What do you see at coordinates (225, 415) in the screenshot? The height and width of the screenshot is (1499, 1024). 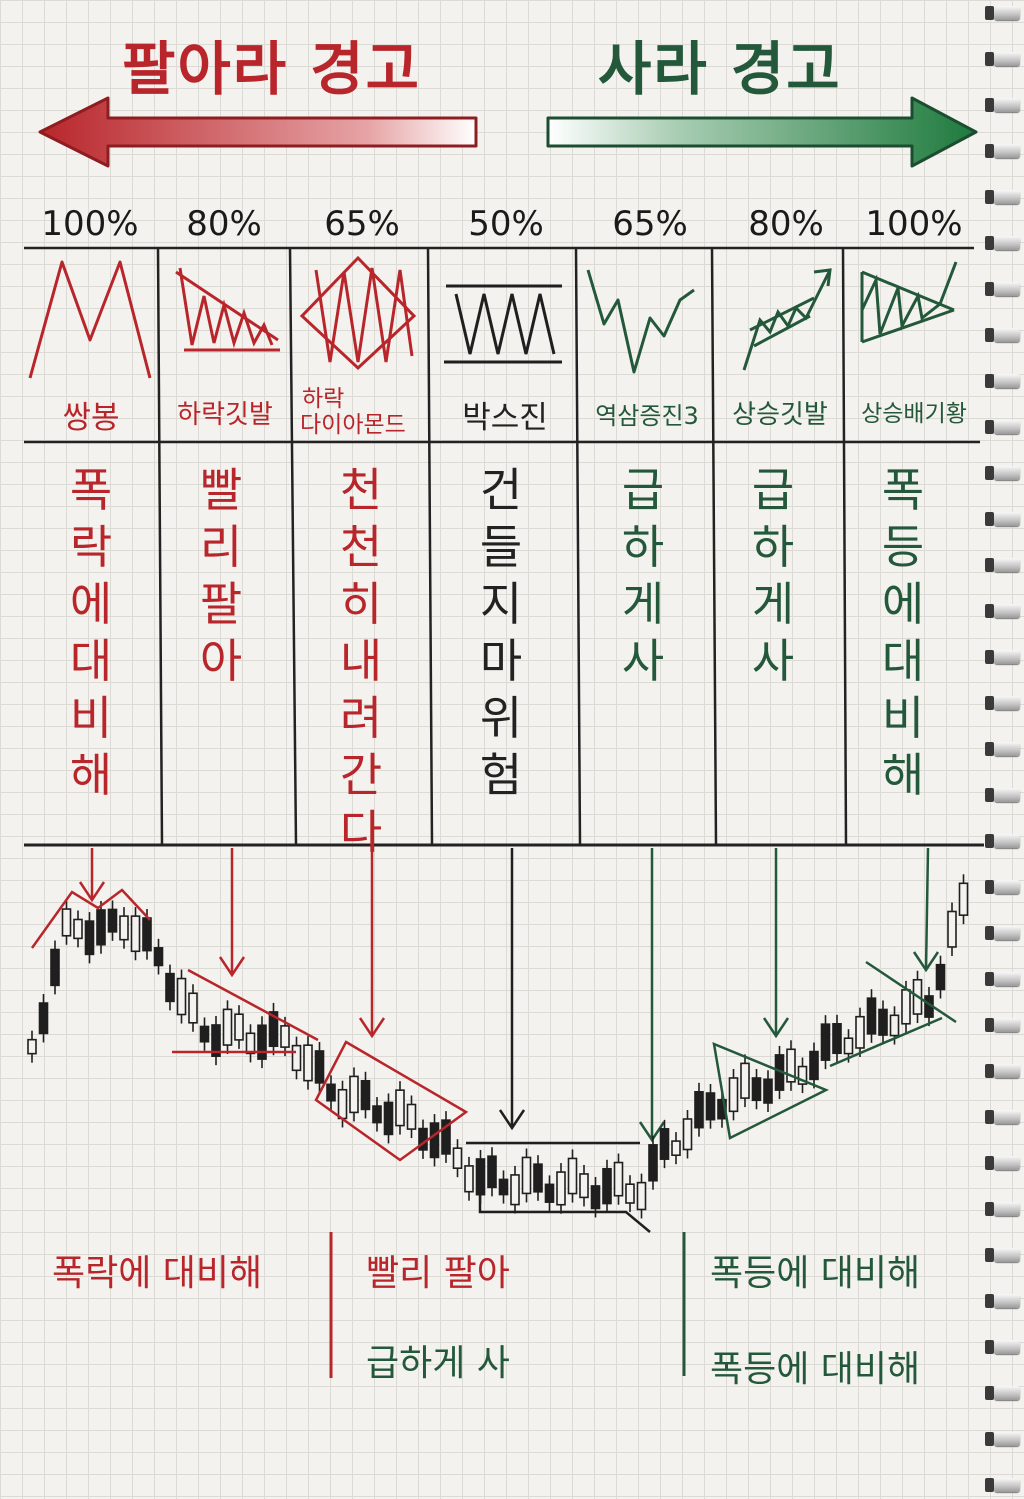 I see `pattern-name-descending-flag: 하락깃발` at bounding box center [225, 415].